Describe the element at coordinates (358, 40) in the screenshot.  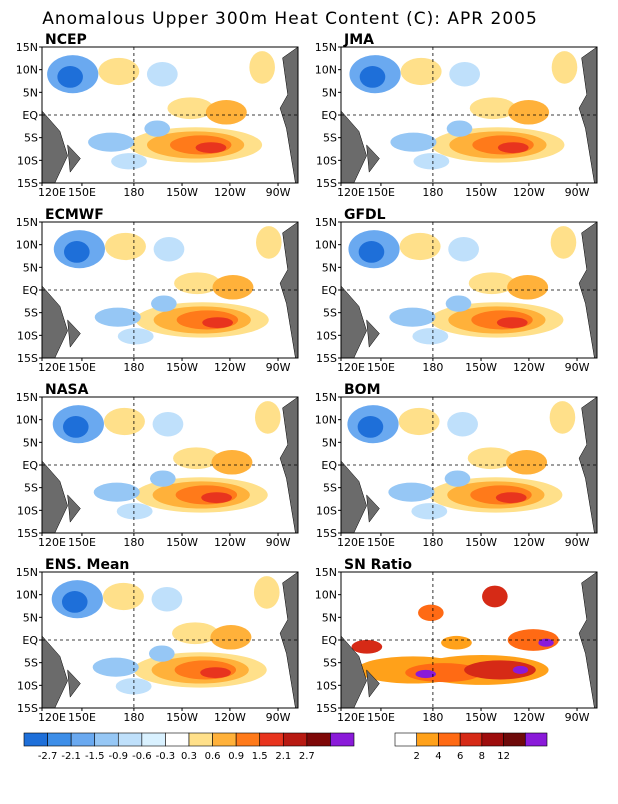
I see `panel-title: JMA` at that location.